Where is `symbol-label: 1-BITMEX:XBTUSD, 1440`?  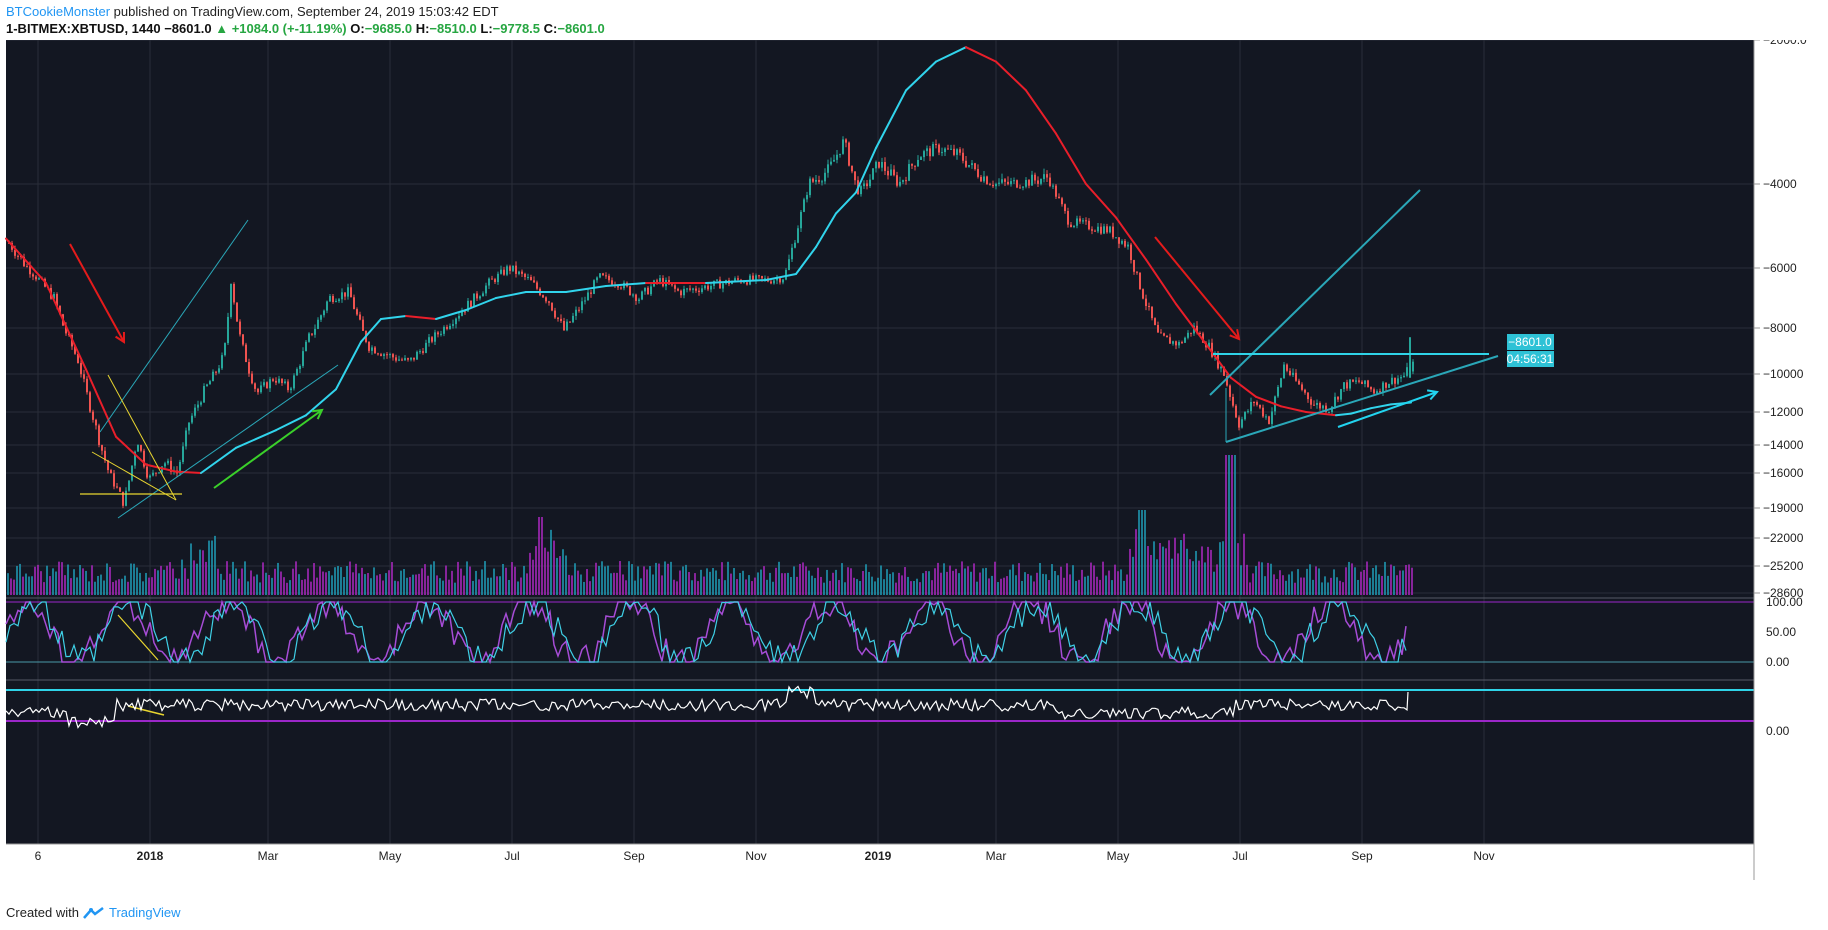 symbol-label: 1-BITMEX:XBTUSD, 1440 is located at coordinates (83, 28).